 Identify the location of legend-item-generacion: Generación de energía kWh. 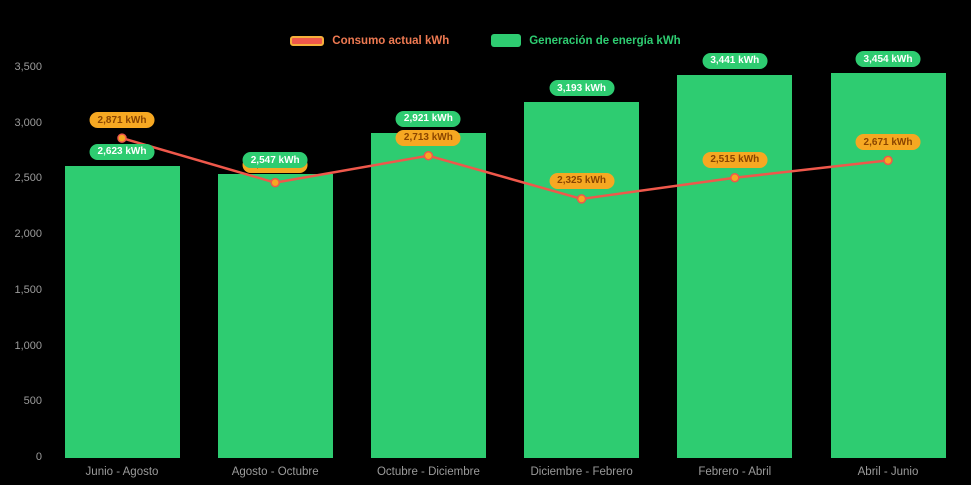
(586, 40).